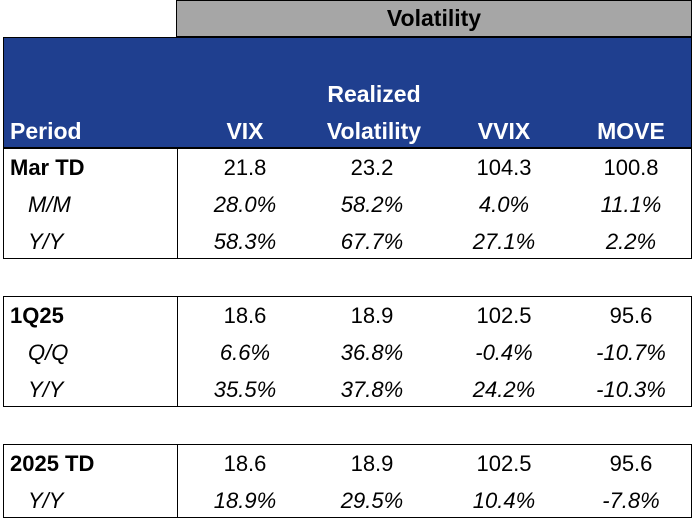  I want to click on column-header-realized-line1: Realized, so click(374, 94).